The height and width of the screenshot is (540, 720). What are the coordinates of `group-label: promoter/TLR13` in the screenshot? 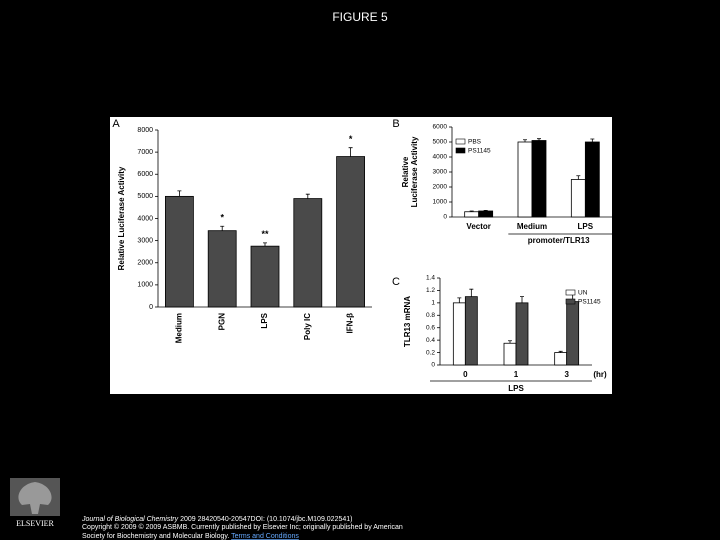 It's located at (559, 240).